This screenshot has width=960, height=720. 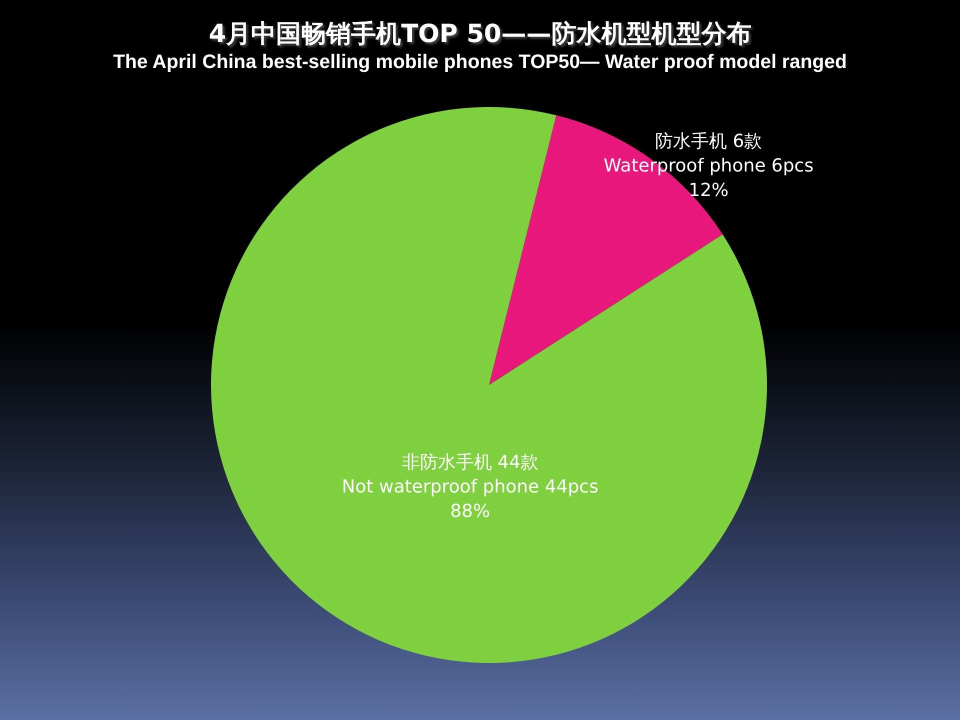 I want to click on chart-title: 4月中国畅销手机TOP 50——防水机型机型分布, so click(x=480, y=34).